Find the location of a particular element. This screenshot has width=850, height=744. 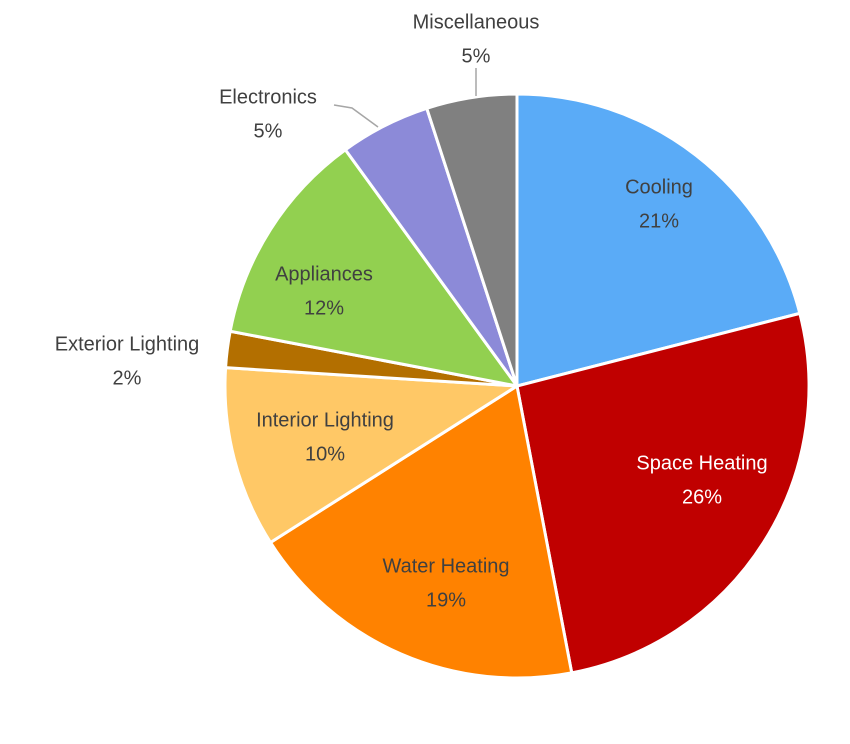

slice-percent-label: 21% is located at coordinates (659, 221).